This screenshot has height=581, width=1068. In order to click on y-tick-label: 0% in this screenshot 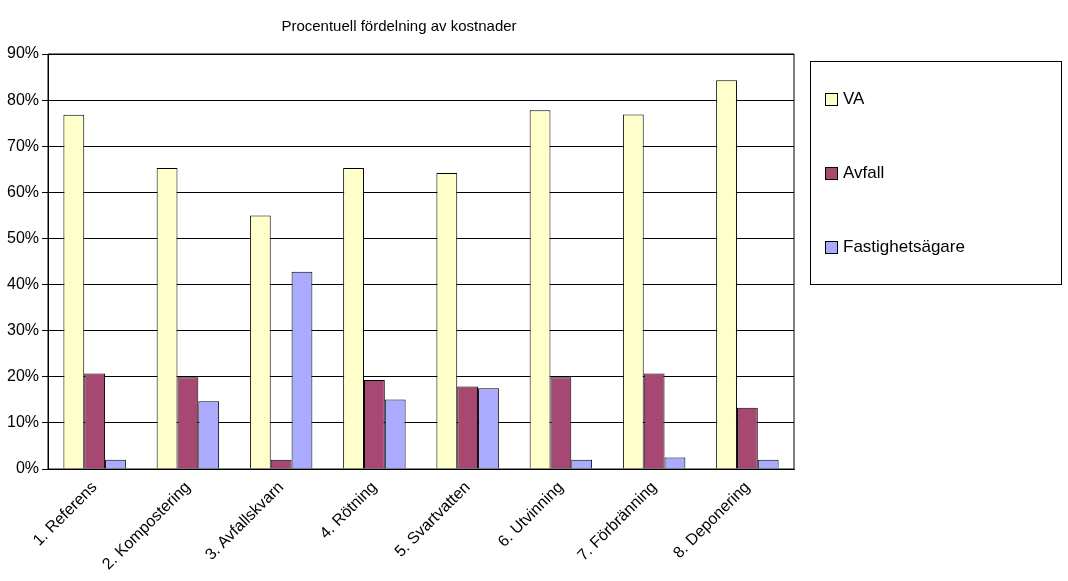, I will do `click(27, 468)`.